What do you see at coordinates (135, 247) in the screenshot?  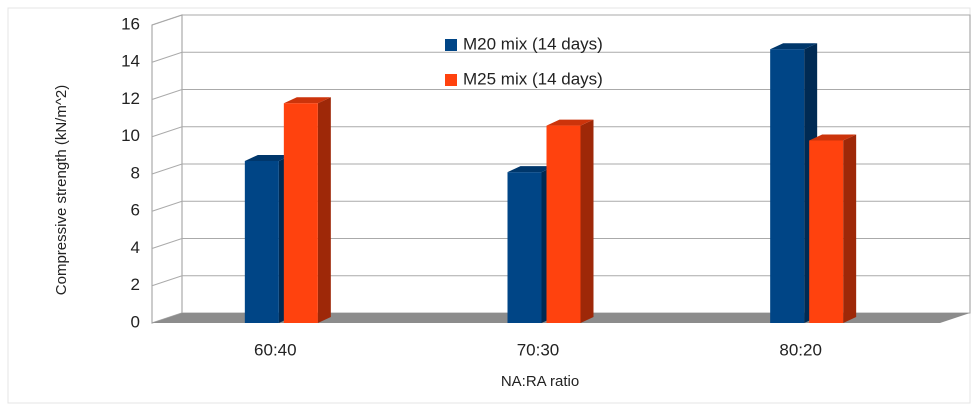 I see `y-tick-label: 4` at bounding box center [135, 247].